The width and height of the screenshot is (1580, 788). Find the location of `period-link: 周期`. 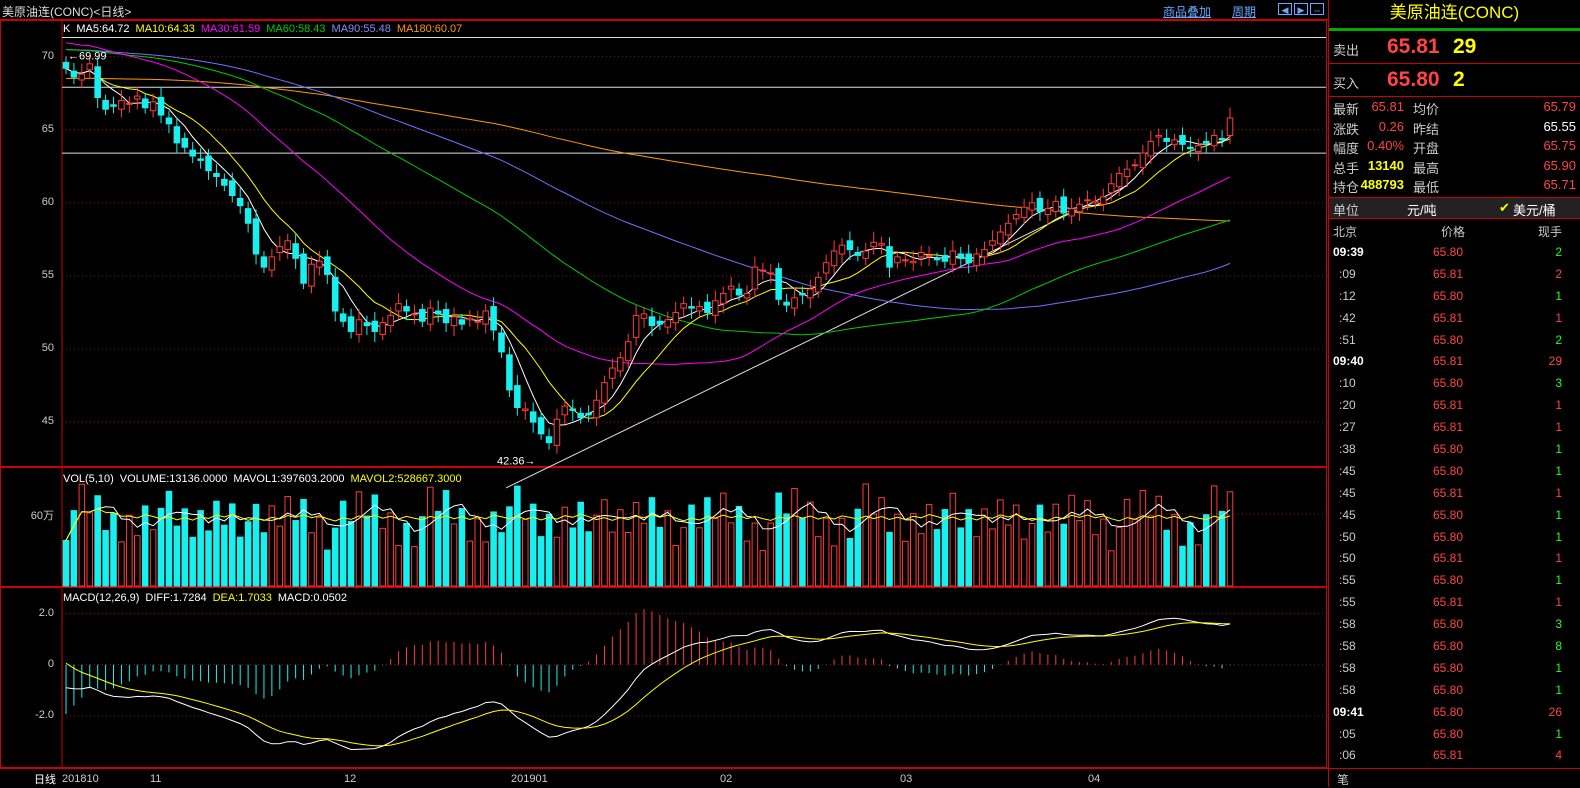

period-link: 周期 is located at coordinates (1244, 12).